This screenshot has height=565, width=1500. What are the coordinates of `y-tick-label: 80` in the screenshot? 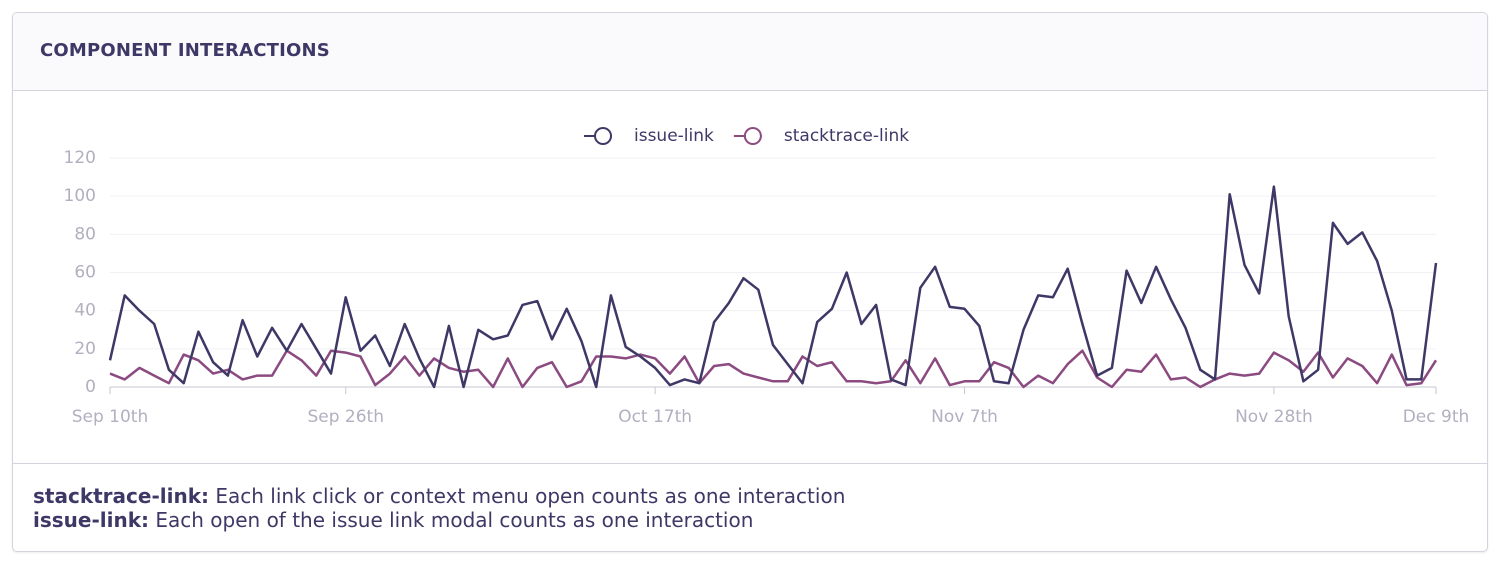 It's located at (85, 234).